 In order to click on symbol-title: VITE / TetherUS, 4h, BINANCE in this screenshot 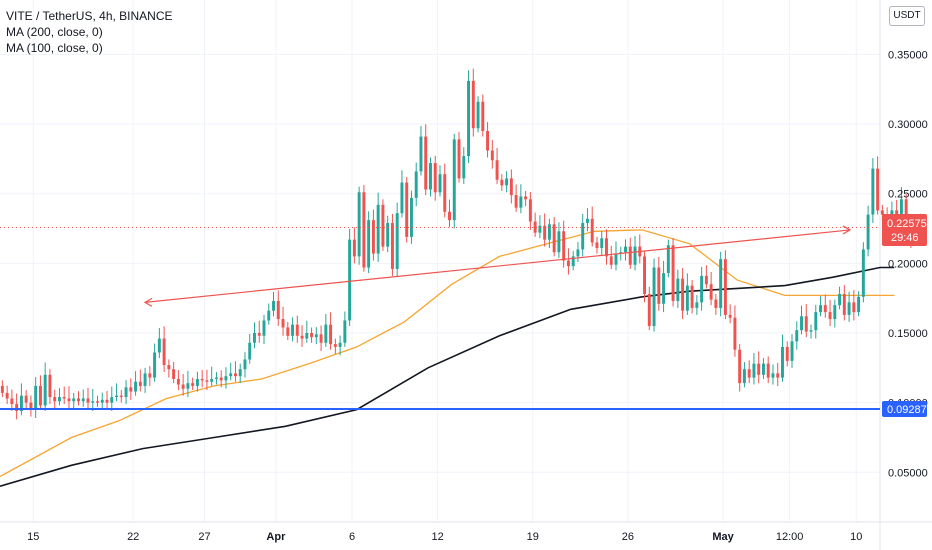, I will do `click(89, 16)`.